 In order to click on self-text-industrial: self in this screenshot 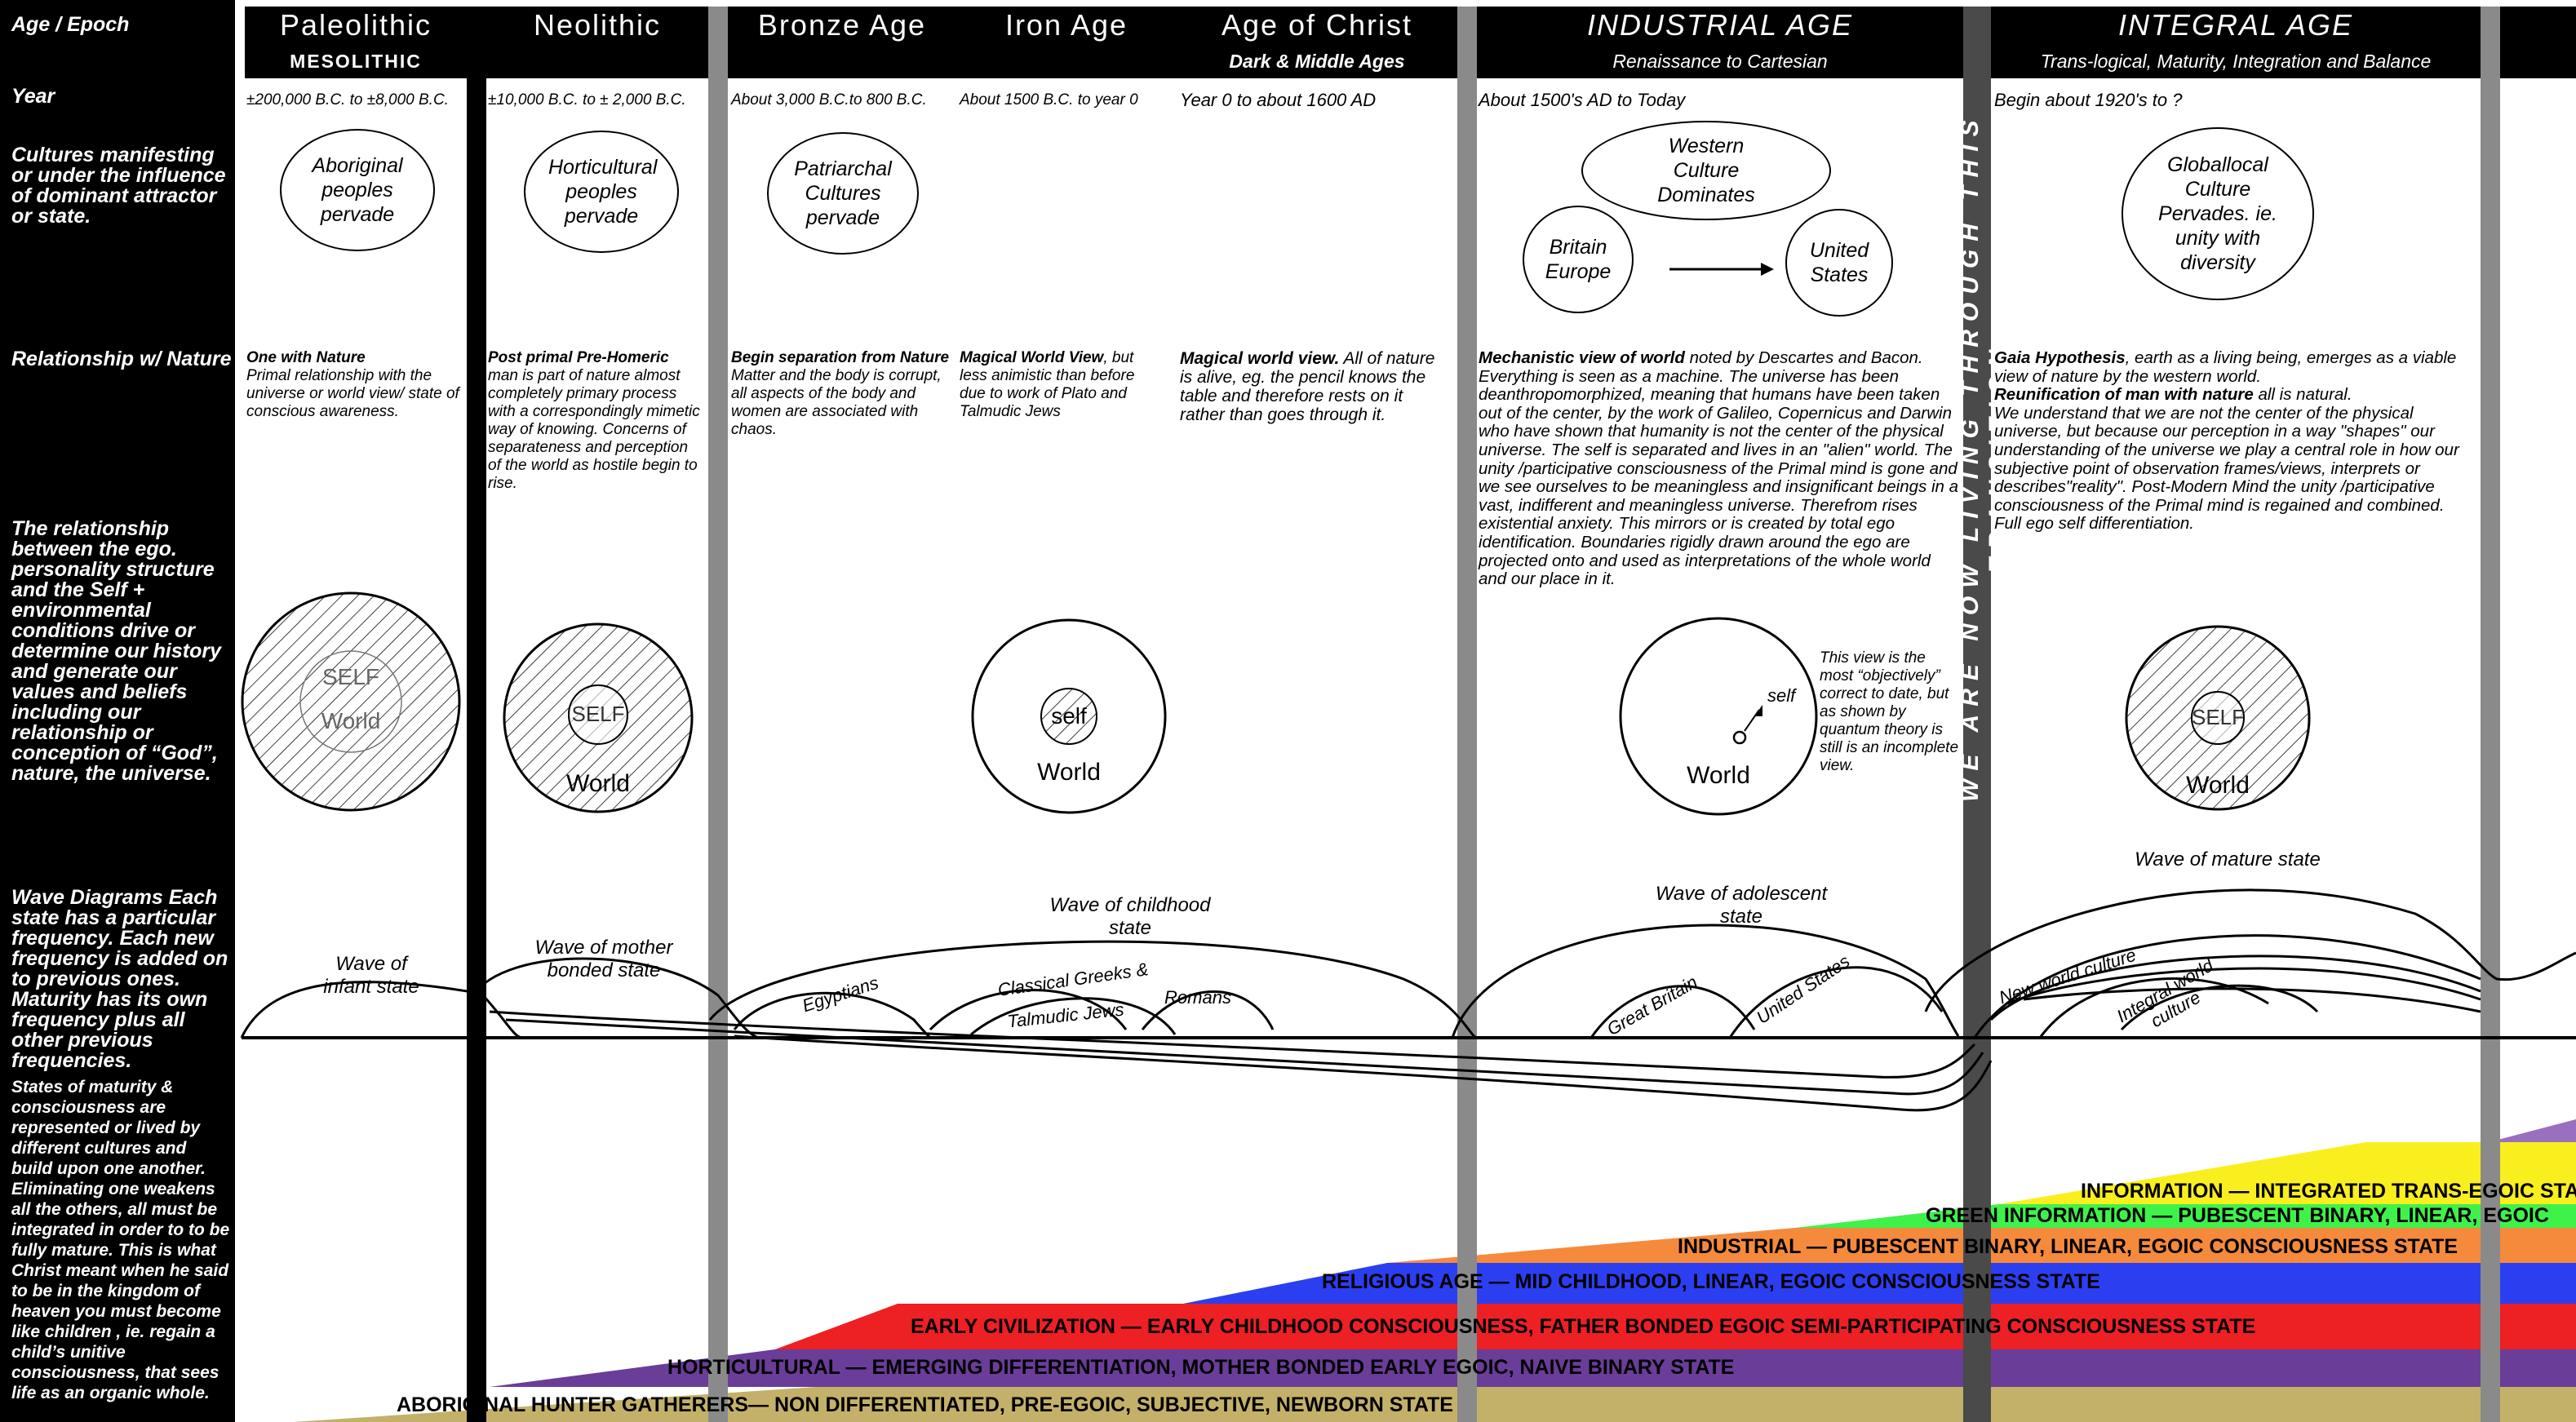, I will do `click(1781, 695)`.